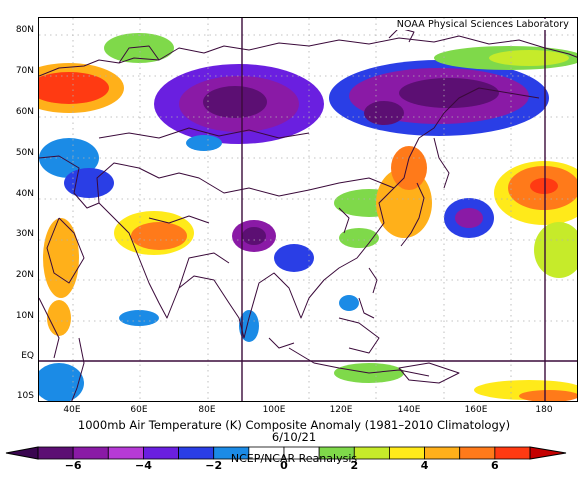 Image resolution: width=588 pixels, height=480 pixels. Describe the element at coordinates (25, 396) in the screenshot. I see `lat-label: 10S` at that location.